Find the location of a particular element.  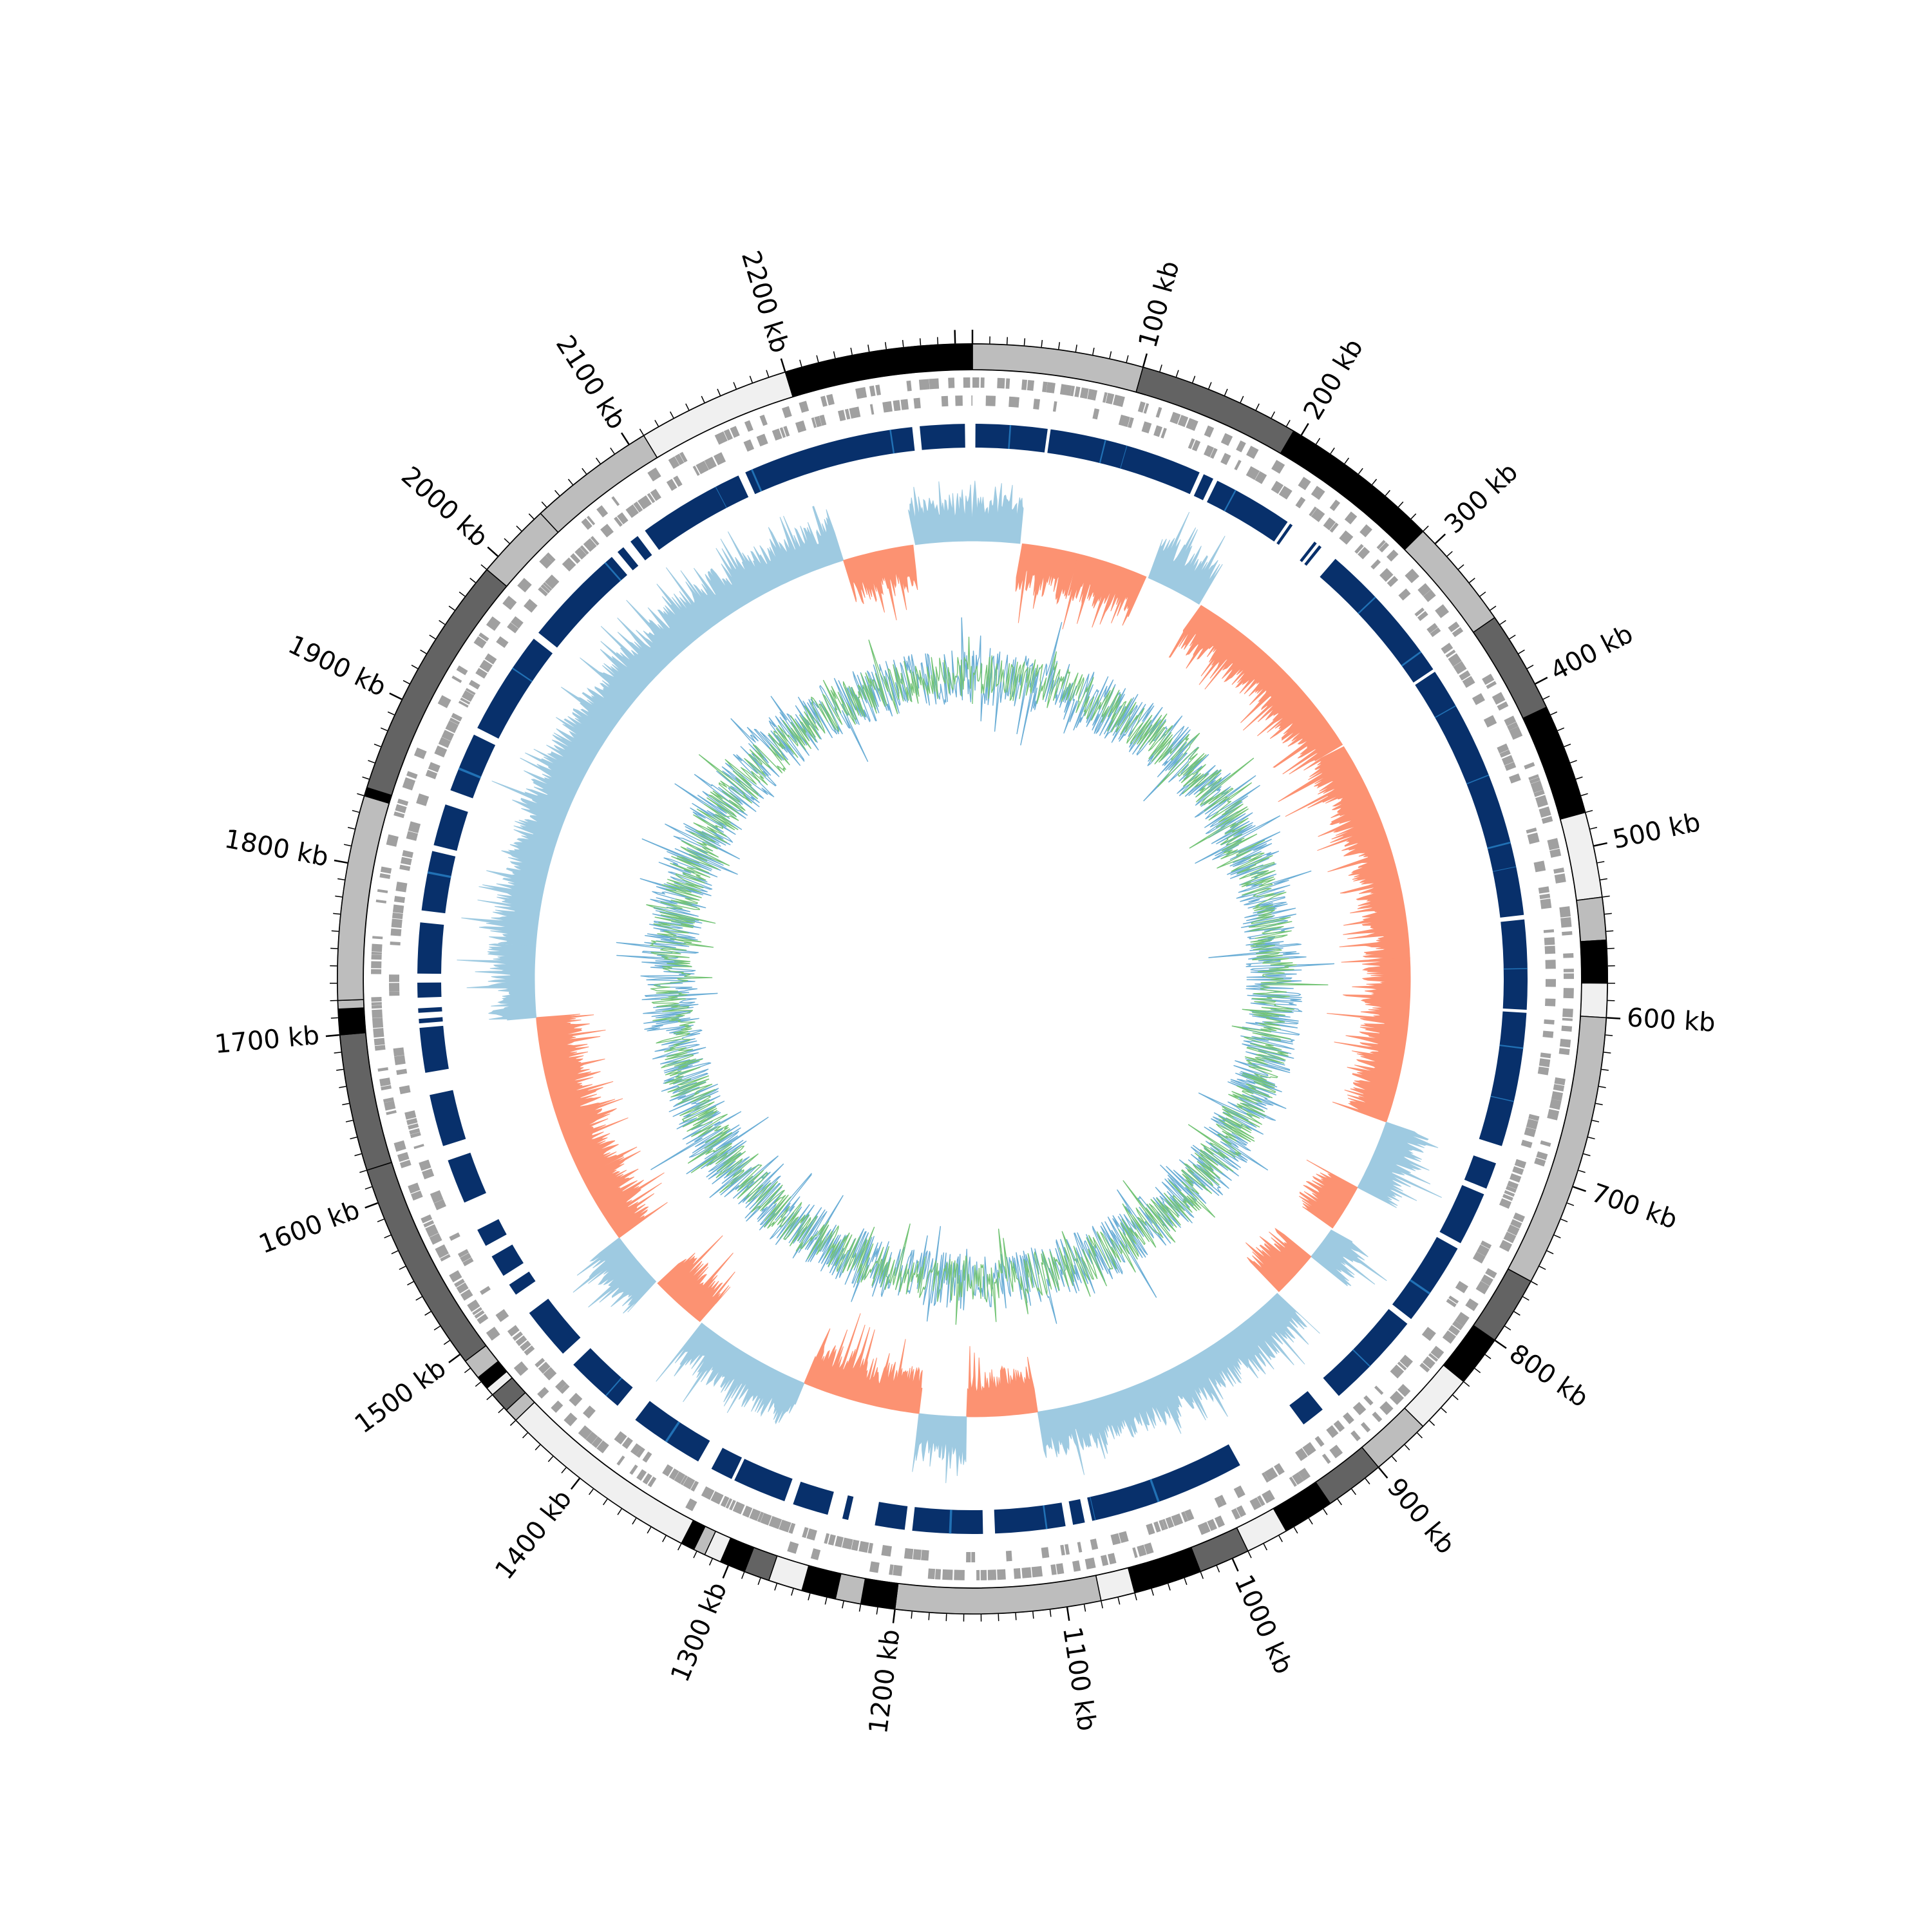

tick-label: 1800 kb is located at coordinates (277, 848).